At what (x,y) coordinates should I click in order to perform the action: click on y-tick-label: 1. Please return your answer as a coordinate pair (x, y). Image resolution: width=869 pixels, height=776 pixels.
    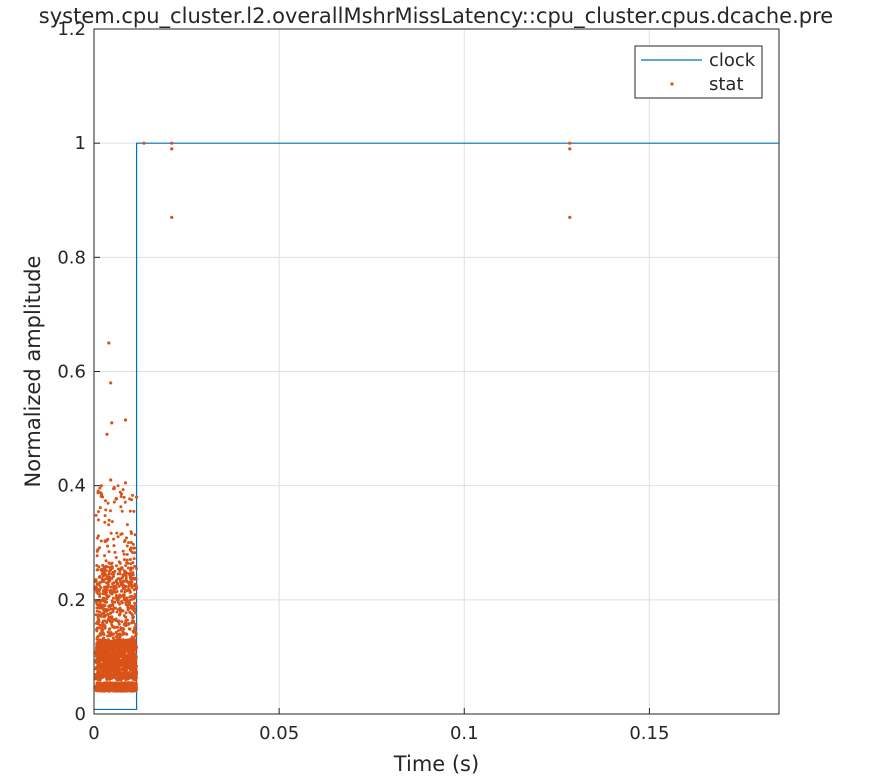
    Looking at the image, I should click on (80, 143).